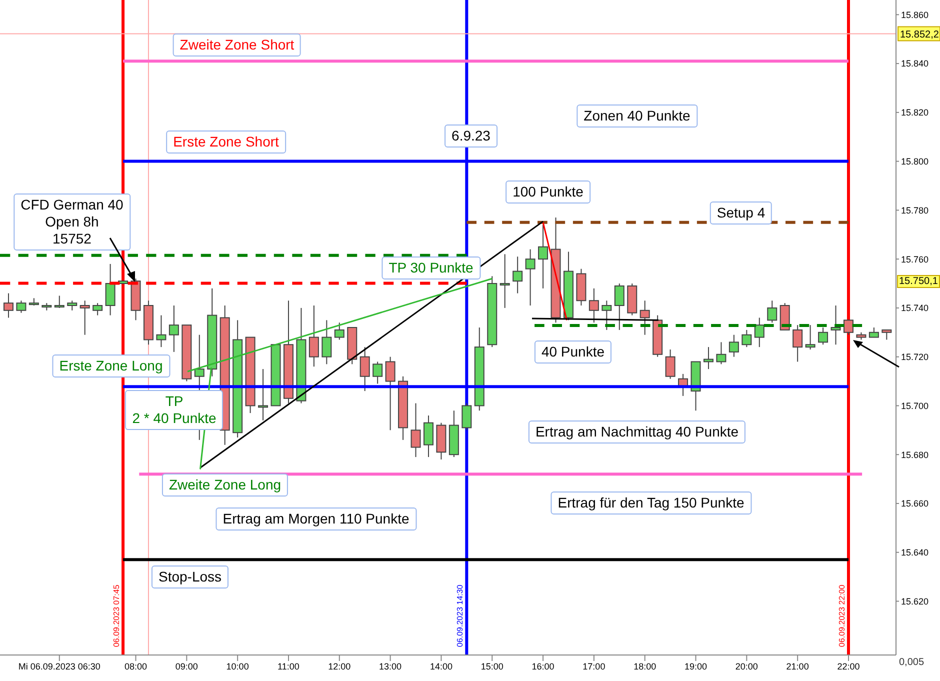 The width and height of the screenshot is (940, 681). Describe the element at coordinates (186, 666) in the screenshot. I see `x-tick-label: 09:00` at that location.